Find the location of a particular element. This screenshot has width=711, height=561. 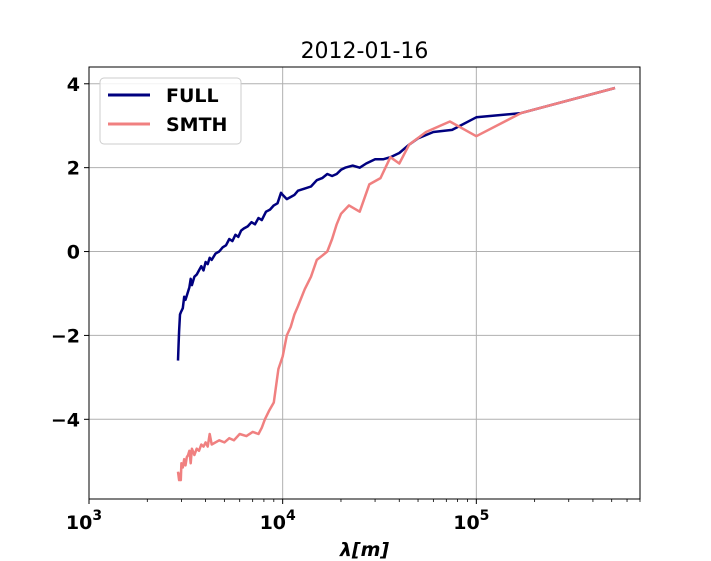

x-tick-label: 10⁴ is located at coordinates (278, 521).